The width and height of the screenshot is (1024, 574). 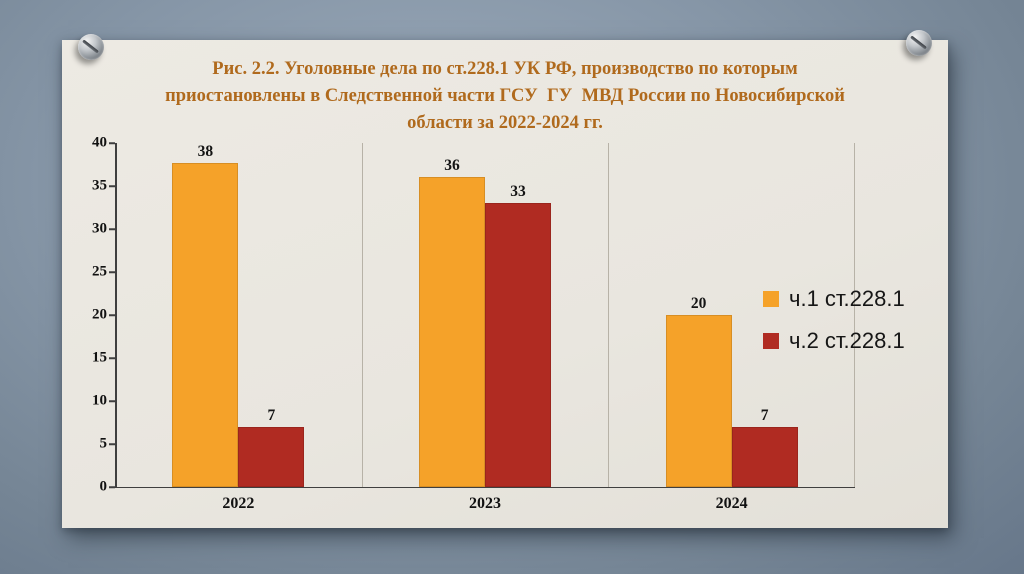 What do you see at coordinates (99, 271) in the screenshot?
I see `y-tick-label: 25` at bounding box center [99, 271].